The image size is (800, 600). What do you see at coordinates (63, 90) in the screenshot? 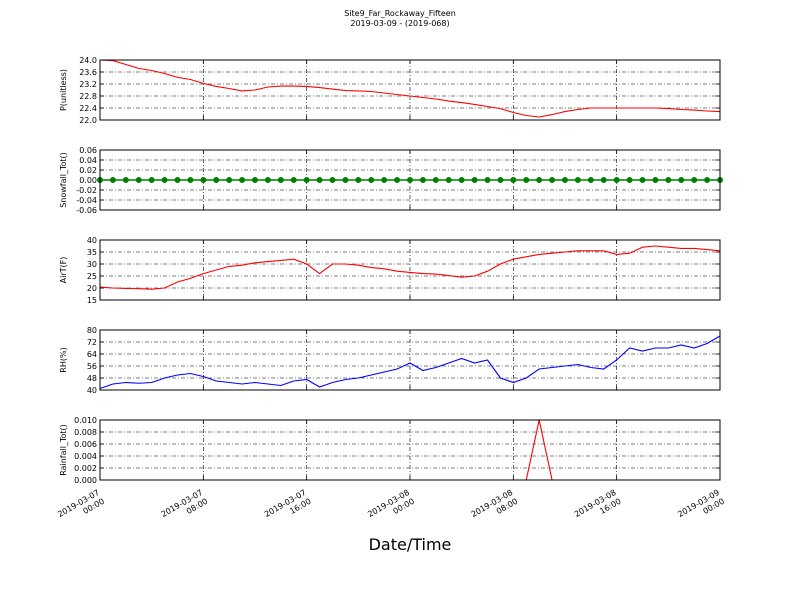
I see `y-axis-label: P(unitless)` at bounding box center [63, 90].